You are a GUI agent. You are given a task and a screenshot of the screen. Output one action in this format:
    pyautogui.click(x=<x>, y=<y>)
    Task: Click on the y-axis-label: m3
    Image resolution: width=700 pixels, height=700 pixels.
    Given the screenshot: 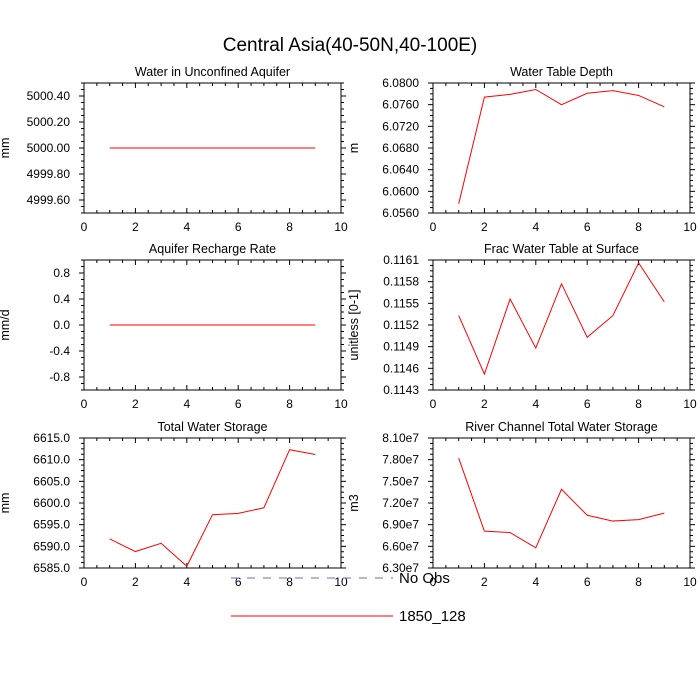 What is the action you would take?
    pyautogui.click(x=354, y=502)
    